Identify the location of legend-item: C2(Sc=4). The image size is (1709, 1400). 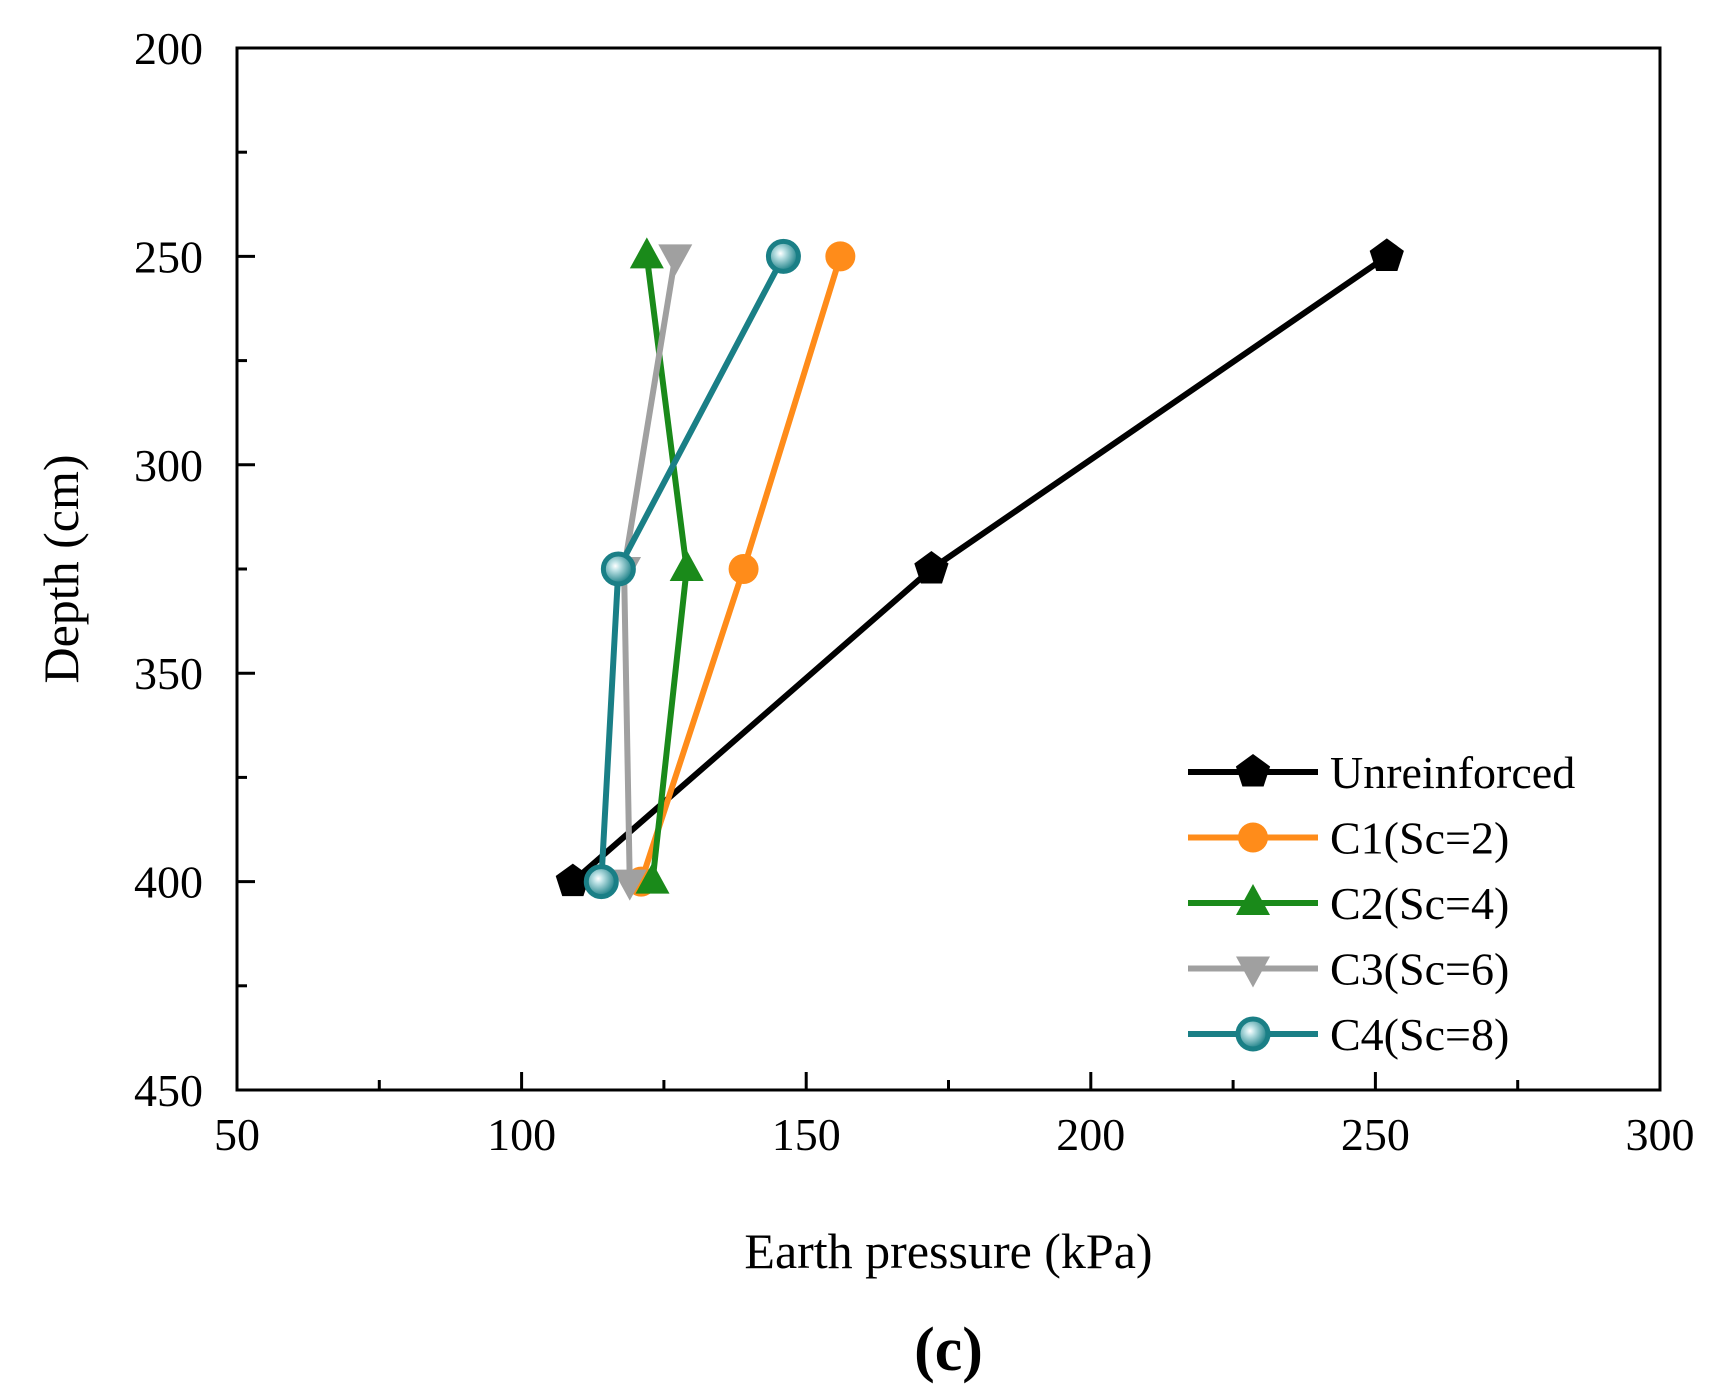
(1348, 903).